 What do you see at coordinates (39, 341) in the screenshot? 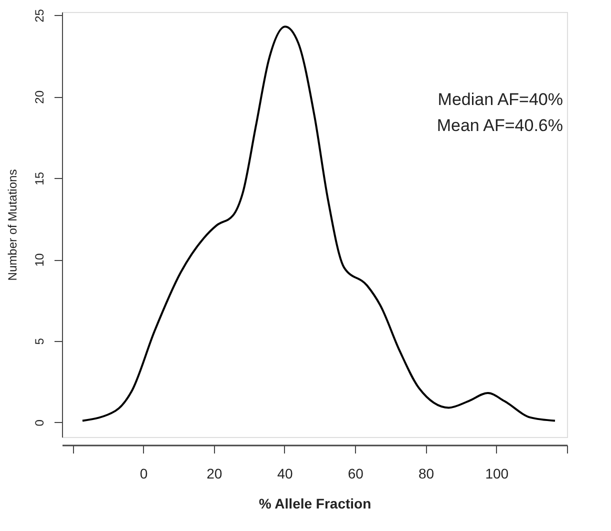
I see `y-tick-label: 5` at bounding box center [39, 341].